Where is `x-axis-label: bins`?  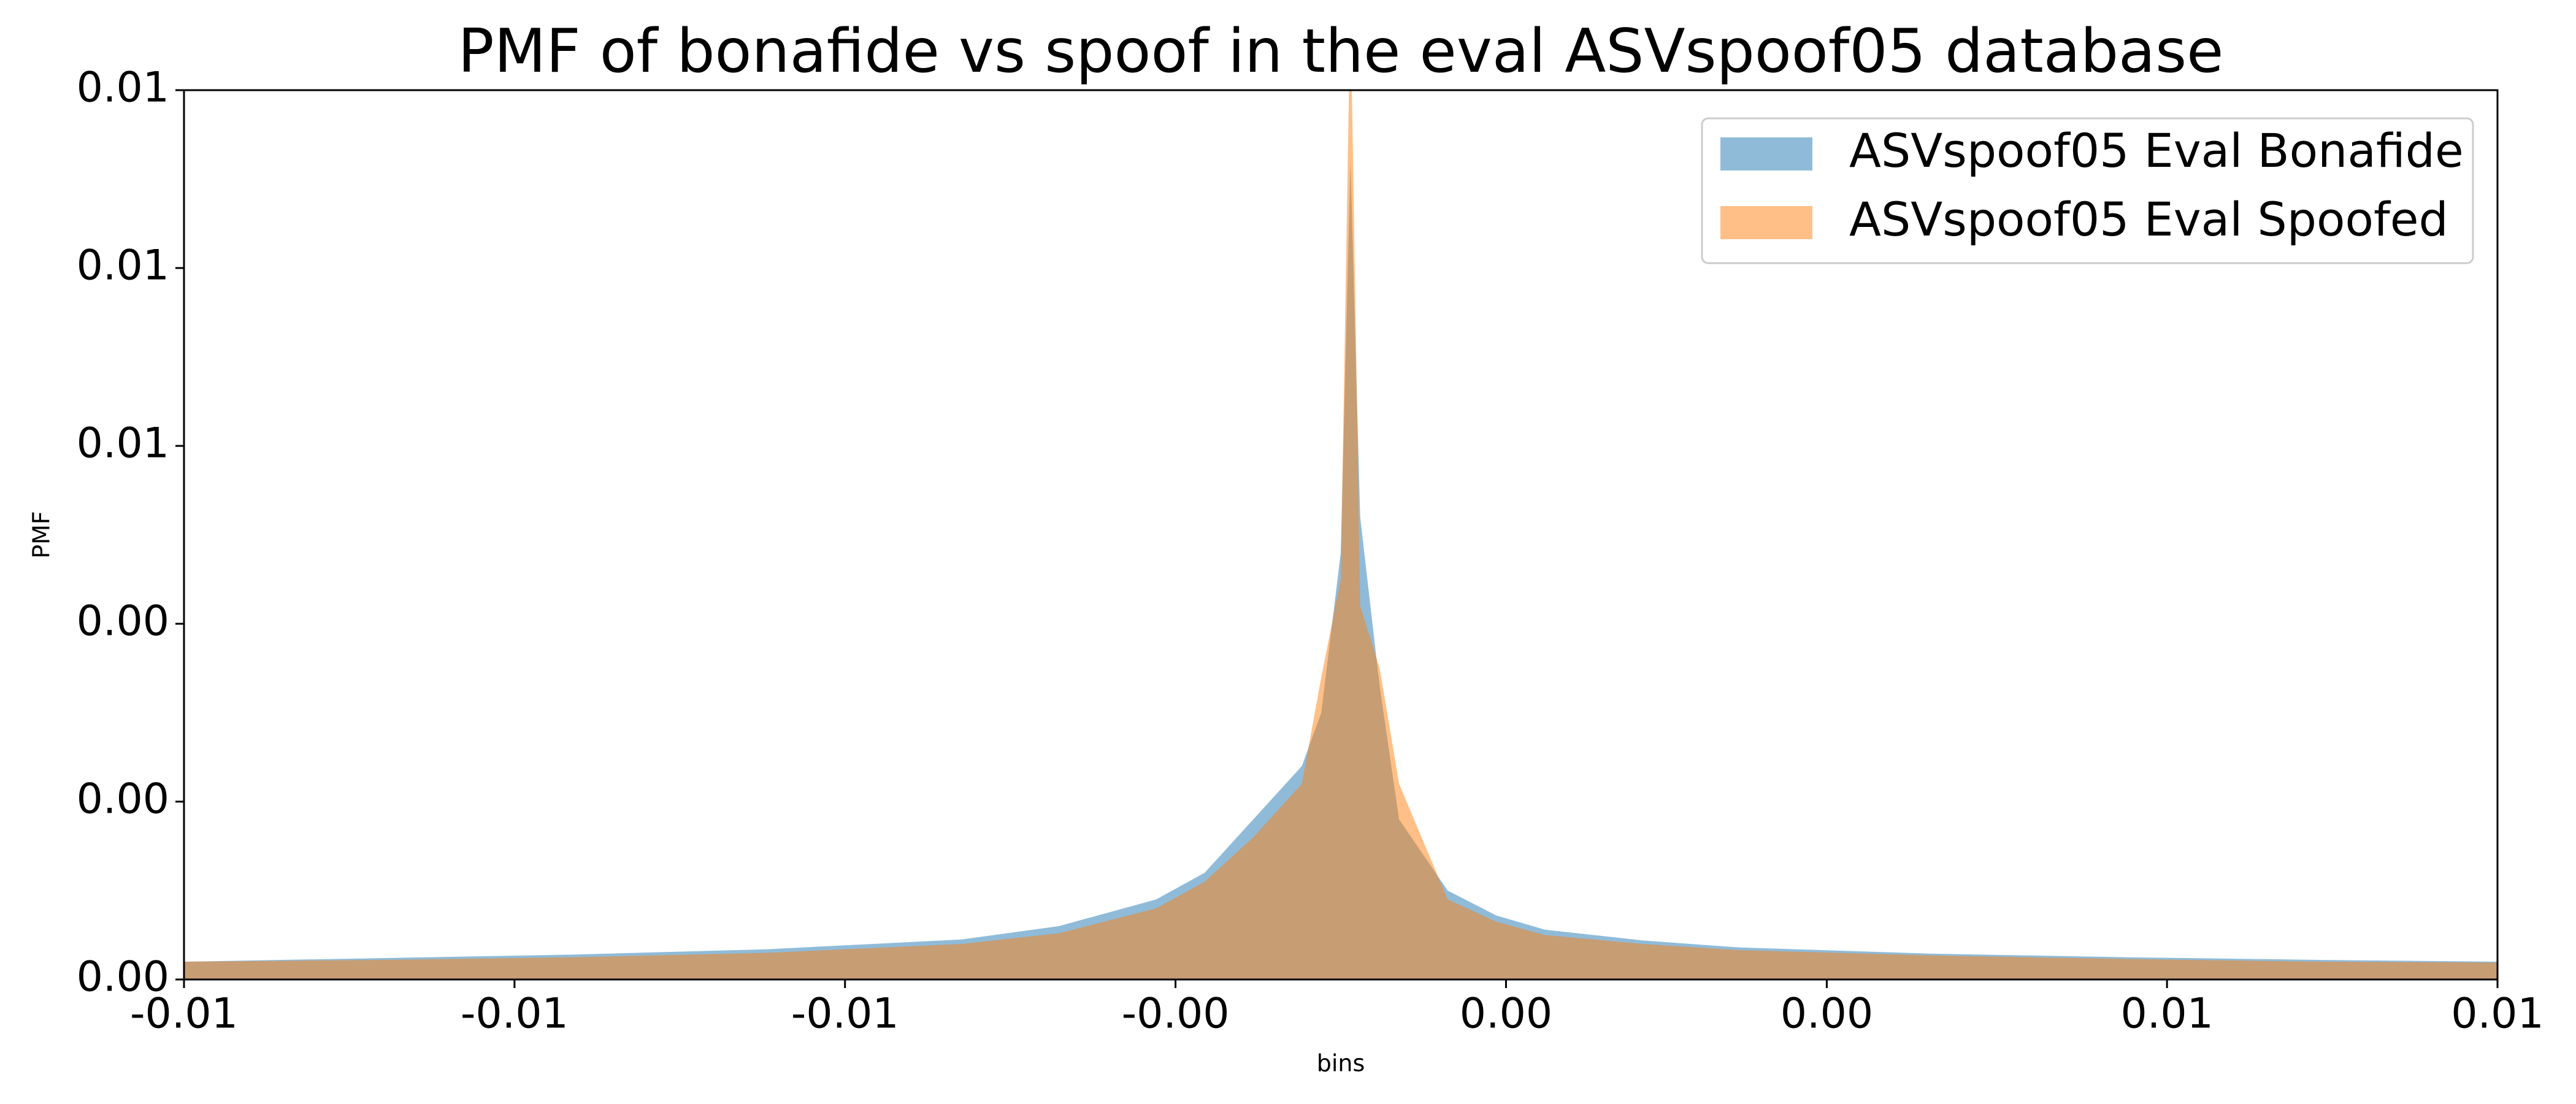 x-axis-label: bins is located at coordinates (1341, 1063).